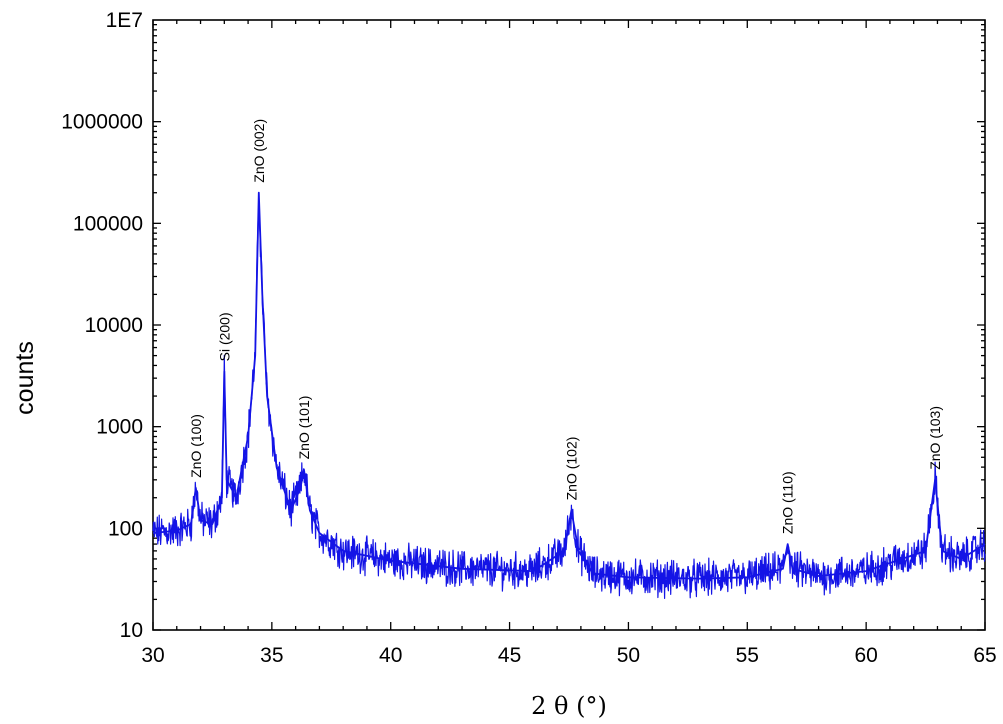 This screenshot has height=724, width=1003. Describe the element at coordinates (865, 655) in the screenshot. I see `x-tick-label: 60` at that location.